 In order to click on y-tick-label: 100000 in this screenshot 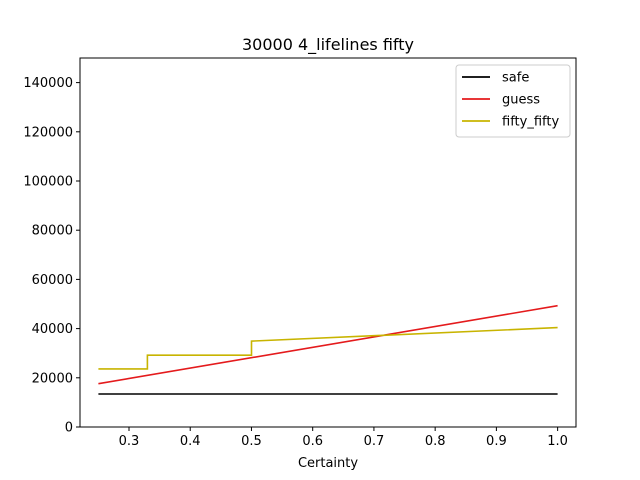, I will do `click(48, 182)`.